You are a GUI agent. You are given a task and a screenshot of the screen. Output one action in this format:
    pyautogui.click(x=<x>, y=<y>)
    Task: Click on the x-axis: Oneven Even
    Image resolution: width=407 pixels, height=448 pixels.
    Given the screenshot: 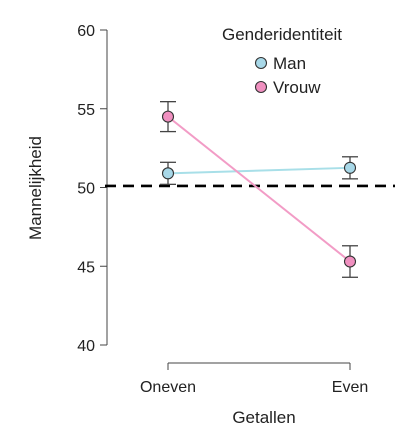 What is the action you would take?
    pyautogui.click(x=254, y=379)
    